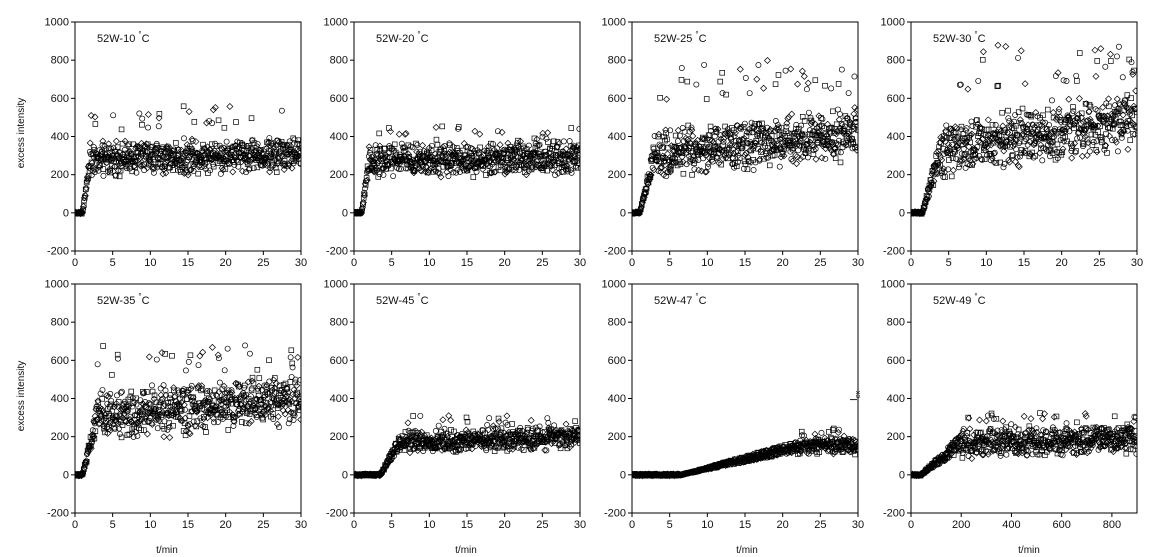 Image resolution: width=1151 pixels, height=557 pixels. I want to click on y-tick-label: 0, so click(66, 475).